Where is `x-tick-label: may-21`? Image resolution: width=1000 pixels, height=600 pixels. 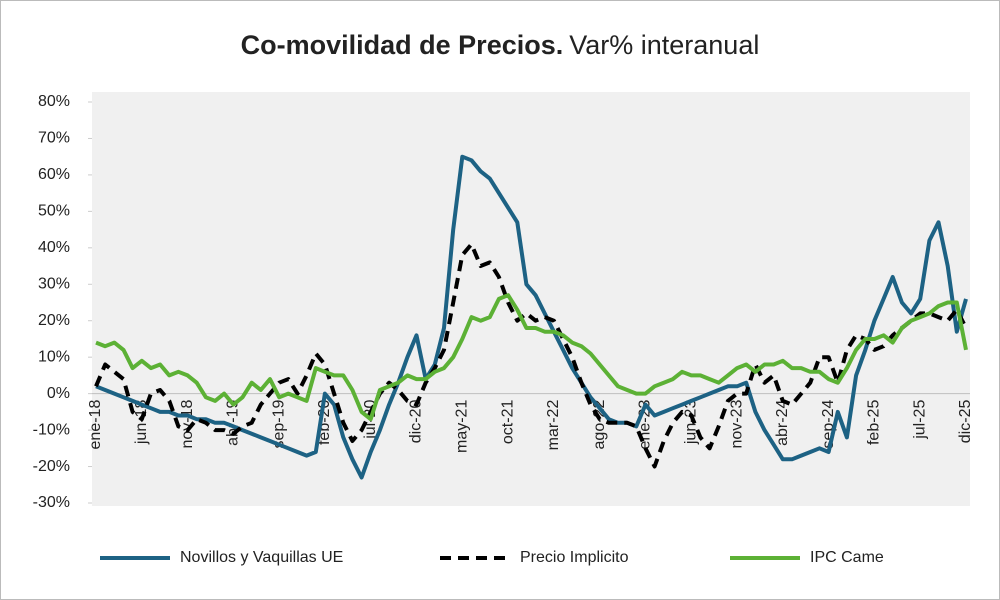
x-tick-label: may-21 is located at coordinates (462, 426).